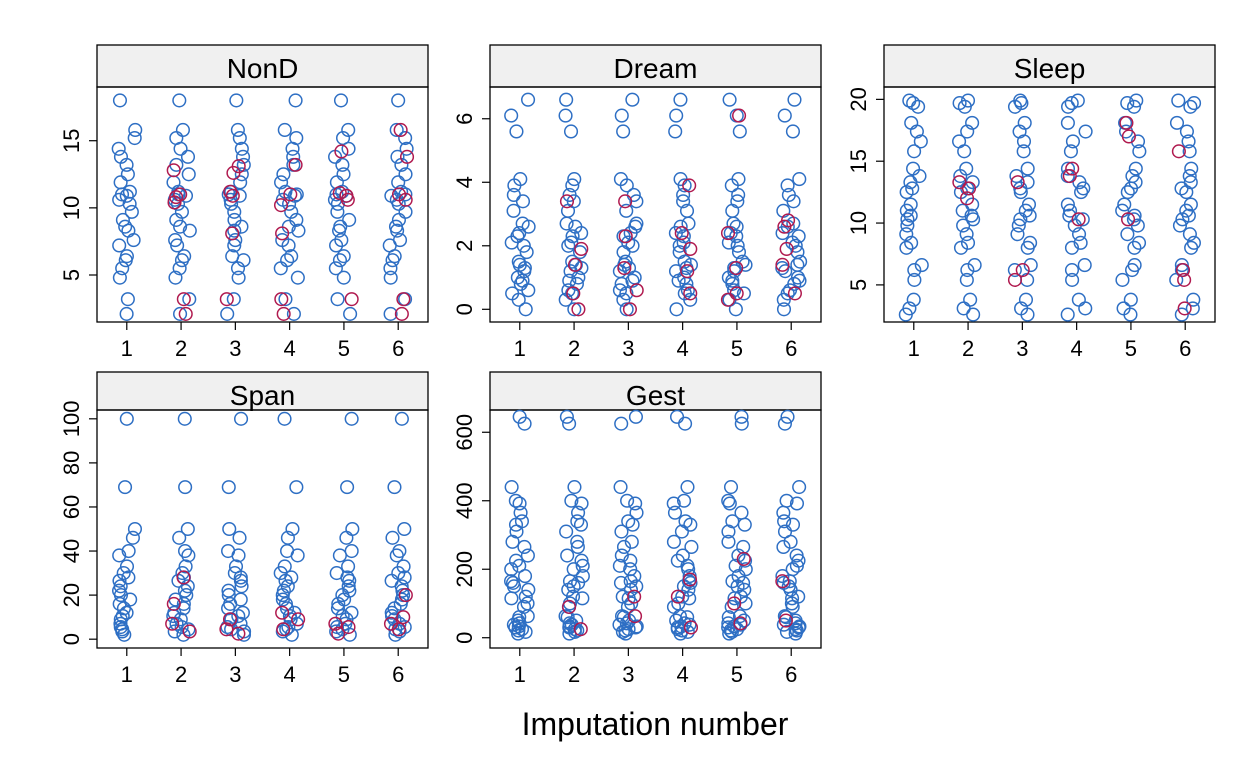 Image resolution: width=1248 pixels, height=768 pixels. What do you see at coordinates (1049, 204) in the screenshot?
I see `panel-frame` at bounding box center [1049, 204].